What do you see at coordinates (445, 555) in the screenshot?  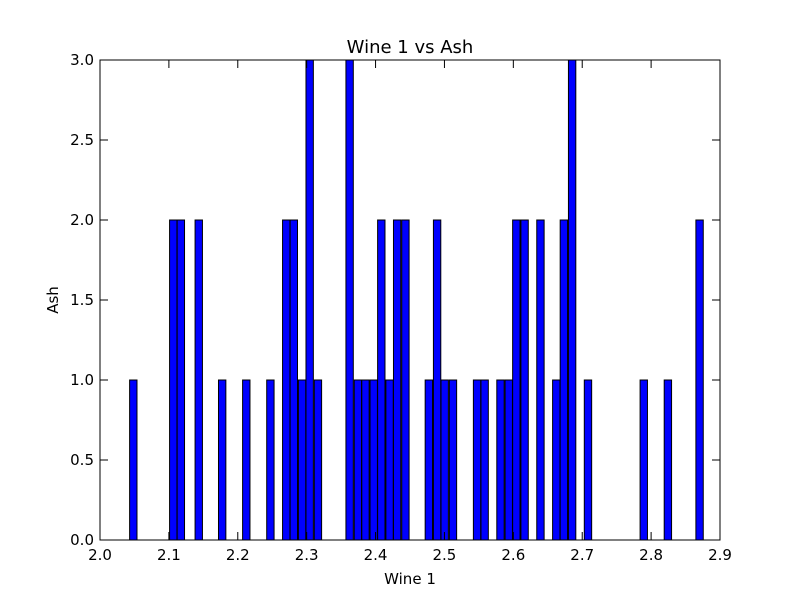 I see `x-tick-label-5: 2.5` at bounding box center [445, 555].